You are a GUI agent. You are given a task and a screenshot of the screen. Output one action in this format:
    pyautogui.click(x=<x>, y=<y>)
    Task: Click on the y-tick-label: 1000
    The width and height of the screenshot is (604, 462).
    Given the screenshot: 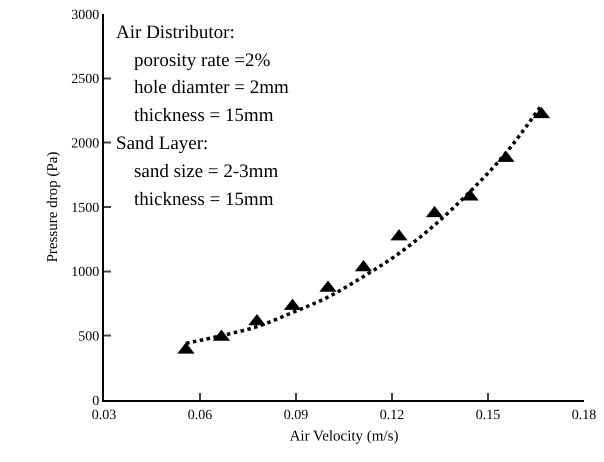 What is the action you would take?
    pyautogui.click(x=85, y=272)
    